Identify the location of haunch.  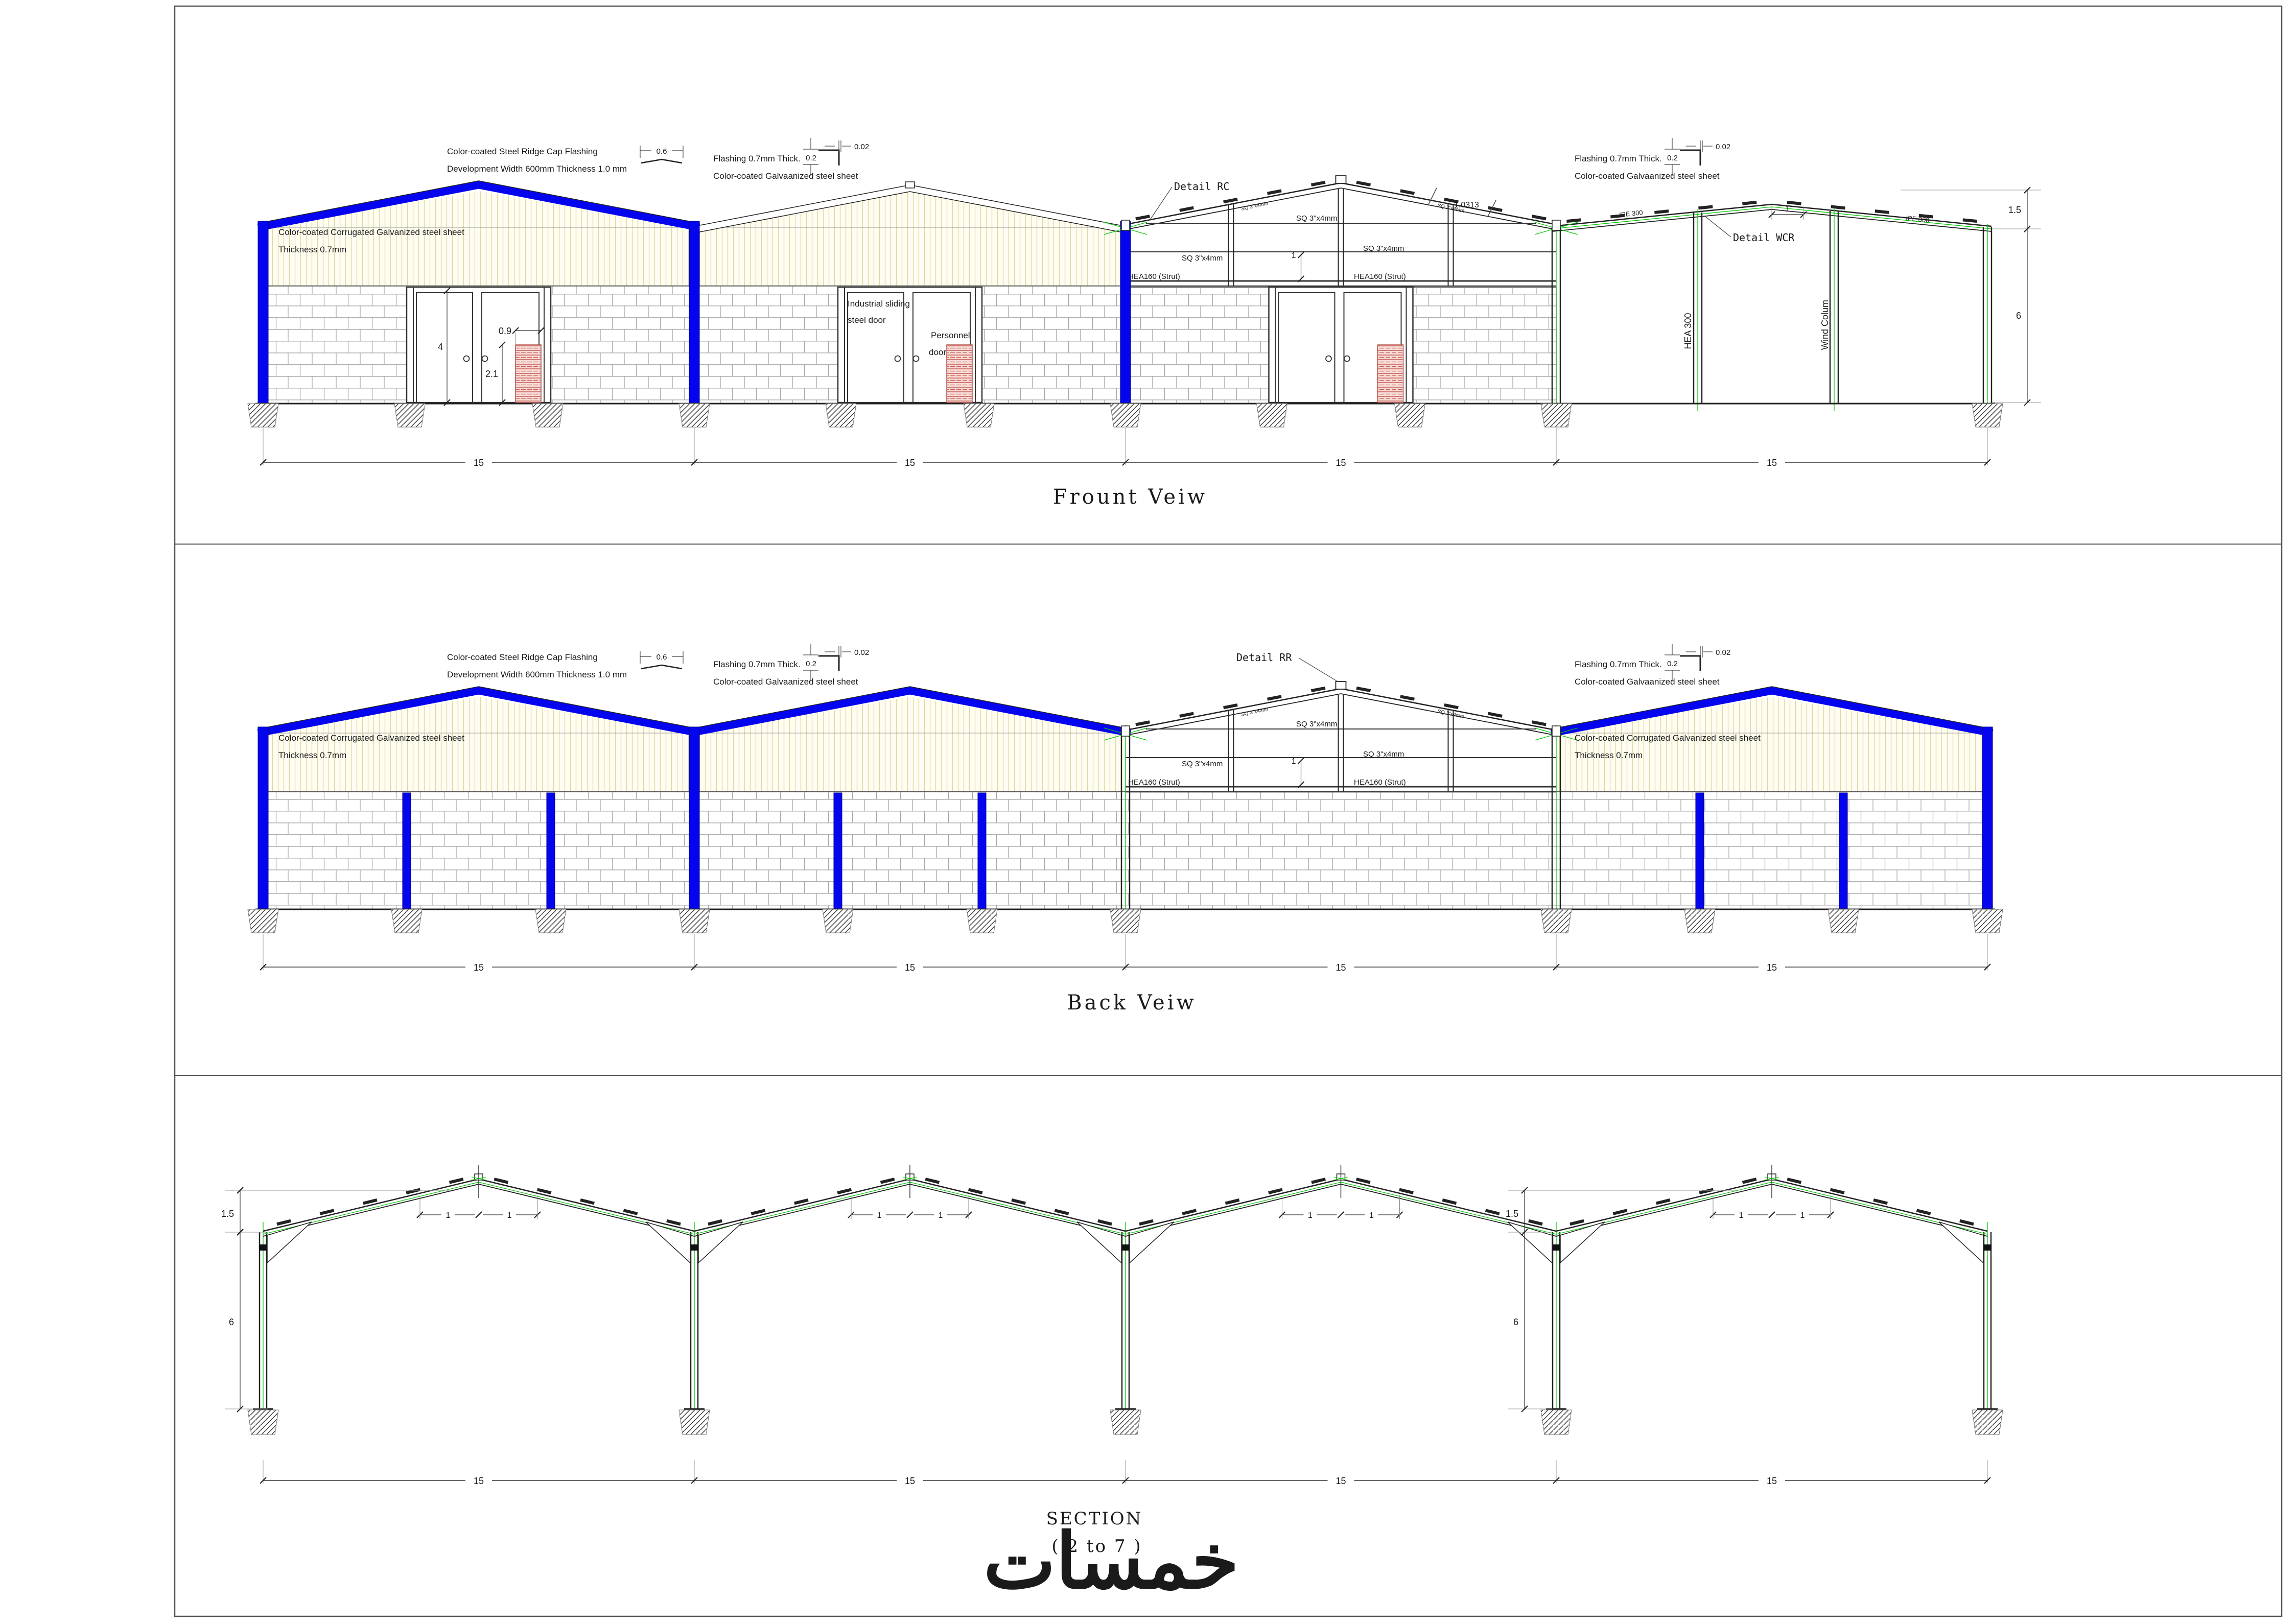
(1099, 1242).